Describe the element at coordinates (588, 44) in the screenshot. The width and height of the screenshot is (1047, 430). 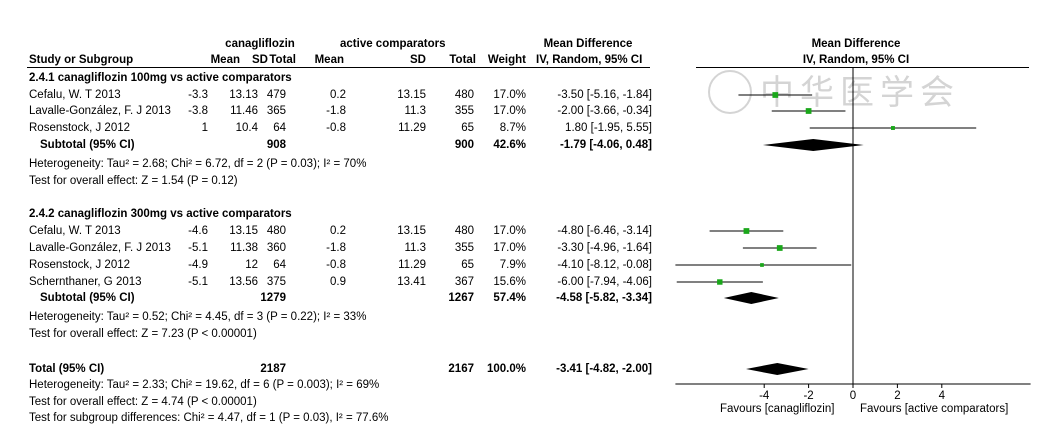
I see `md-header: Mean Difference` at that location.